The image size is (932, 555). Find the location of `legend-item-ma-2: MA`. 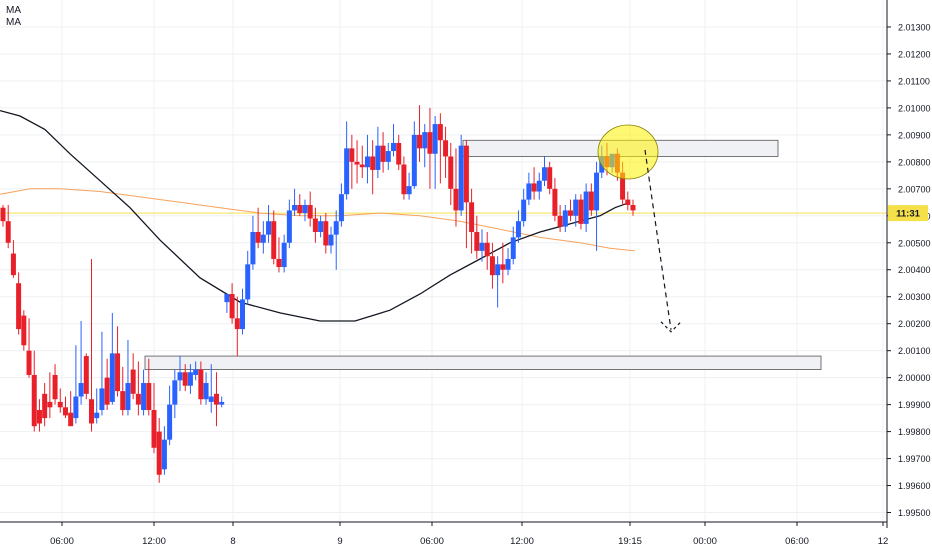

legend-item-ma-2: MA is located at coordinates (13, 22).